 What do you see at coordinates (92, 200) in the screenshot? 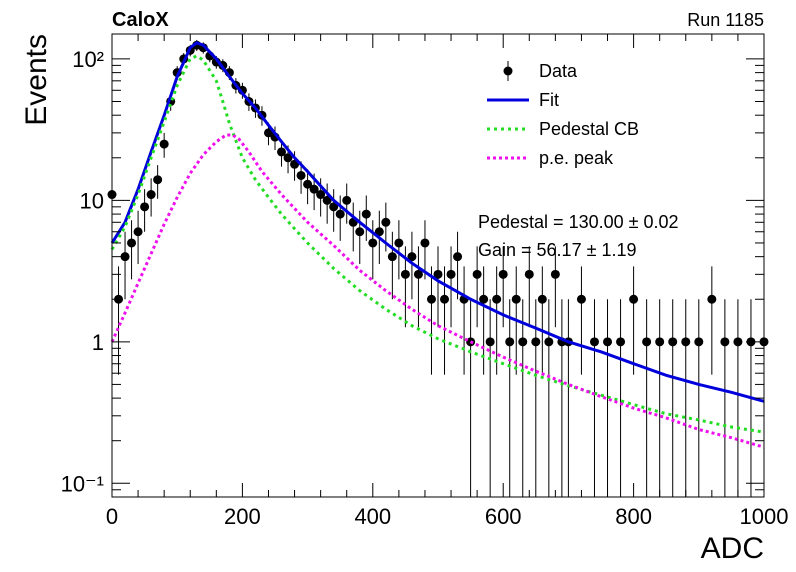
I see `y-tick-label: 10` at bounding box center [92, 200].